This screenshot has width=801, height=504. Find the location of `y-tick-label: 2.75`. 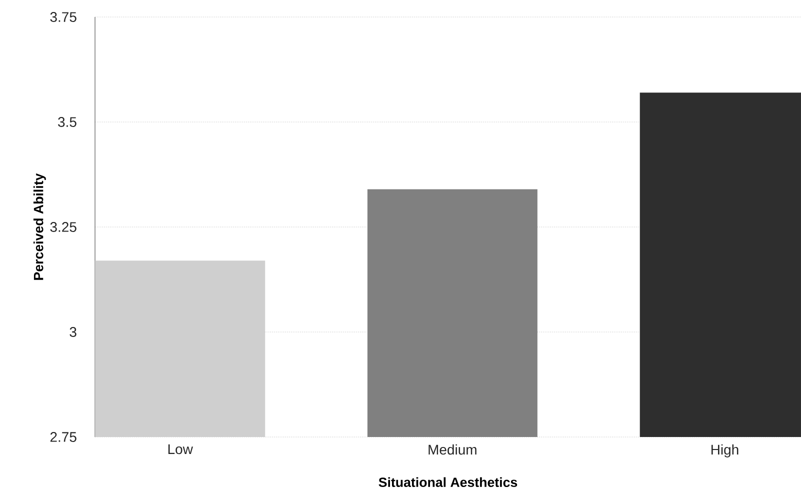

y-tick-label: 2.75 is located at coordinates (63, 437).